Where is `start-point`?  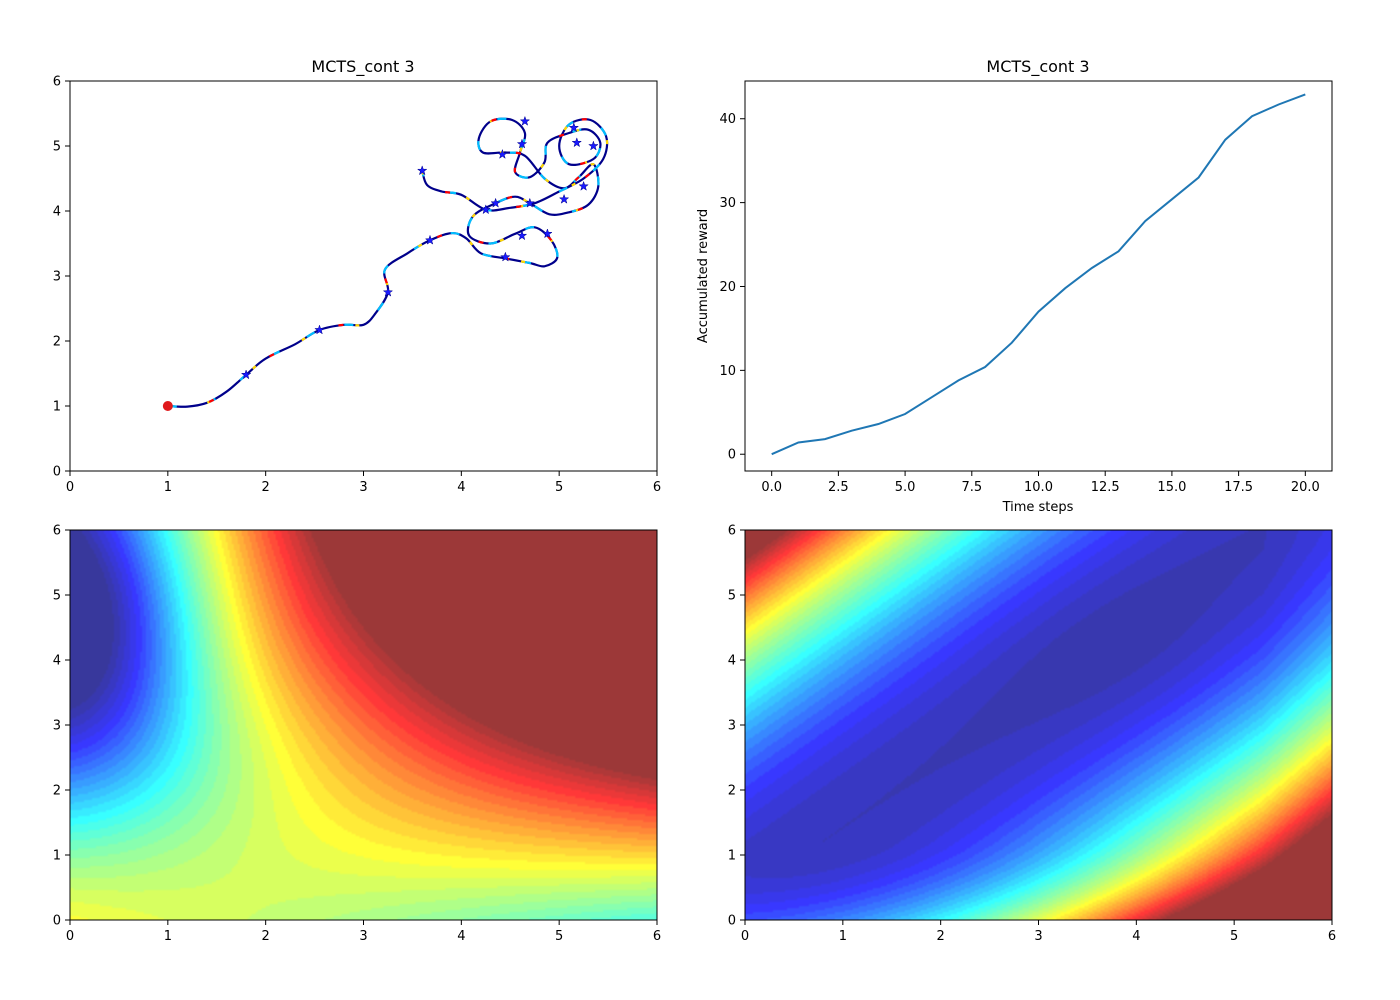
start-point is located at coordinates (167, 406).